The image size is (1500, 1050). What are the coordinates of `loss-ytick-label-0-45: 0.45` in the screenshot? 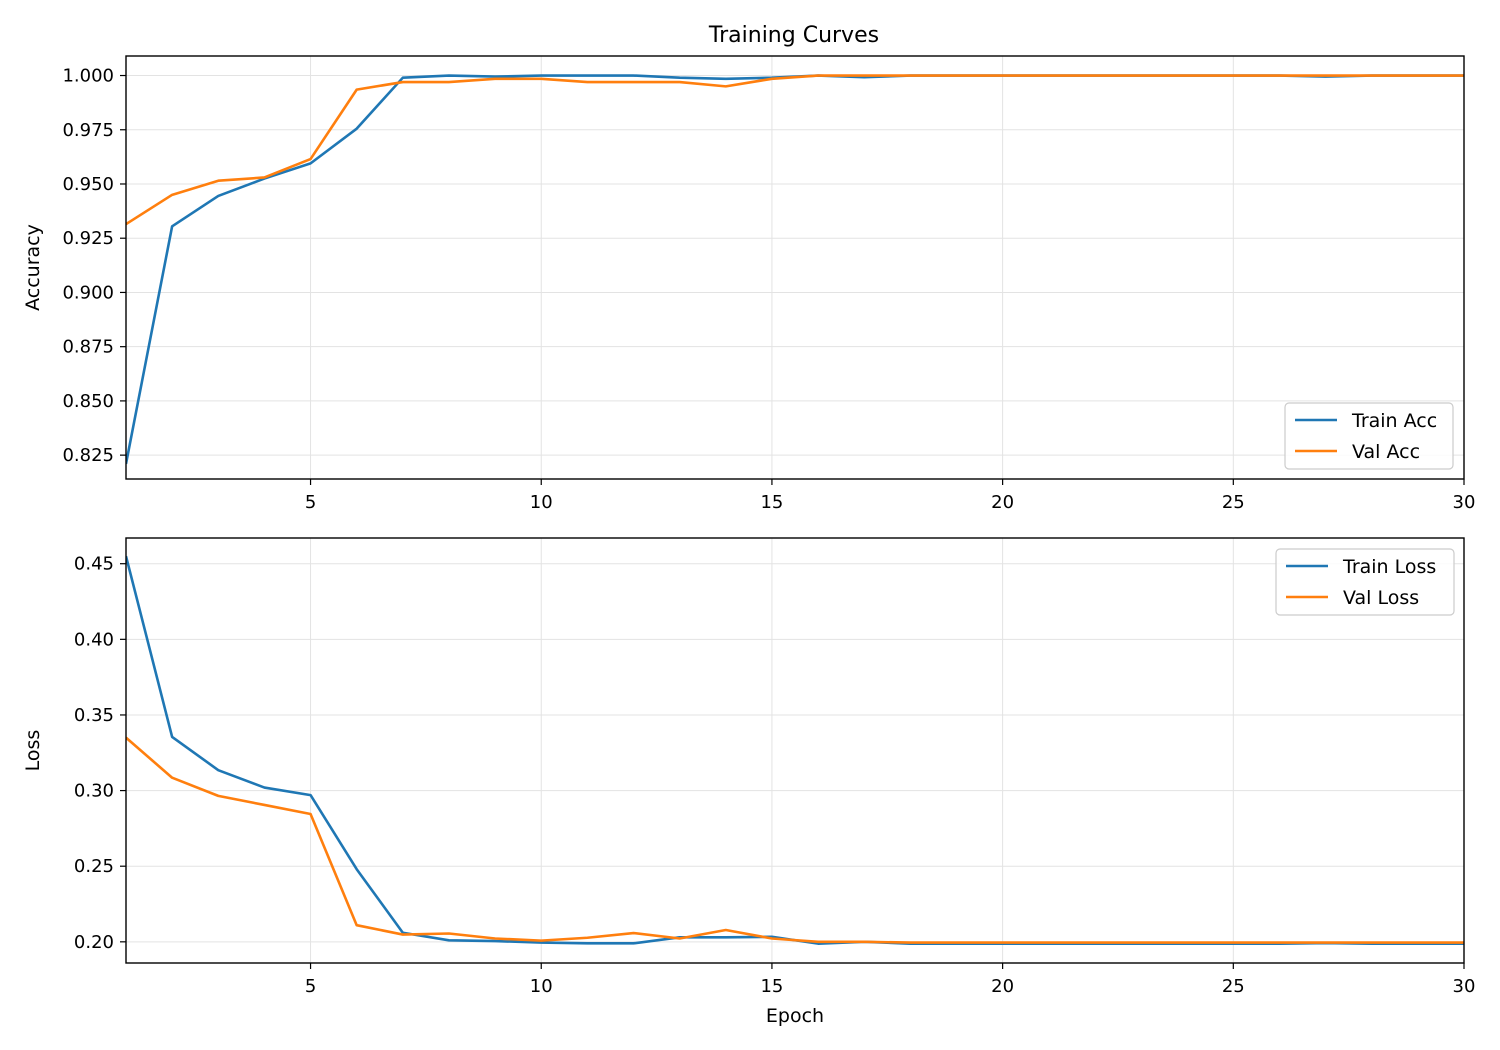 It's located at (94, 564).